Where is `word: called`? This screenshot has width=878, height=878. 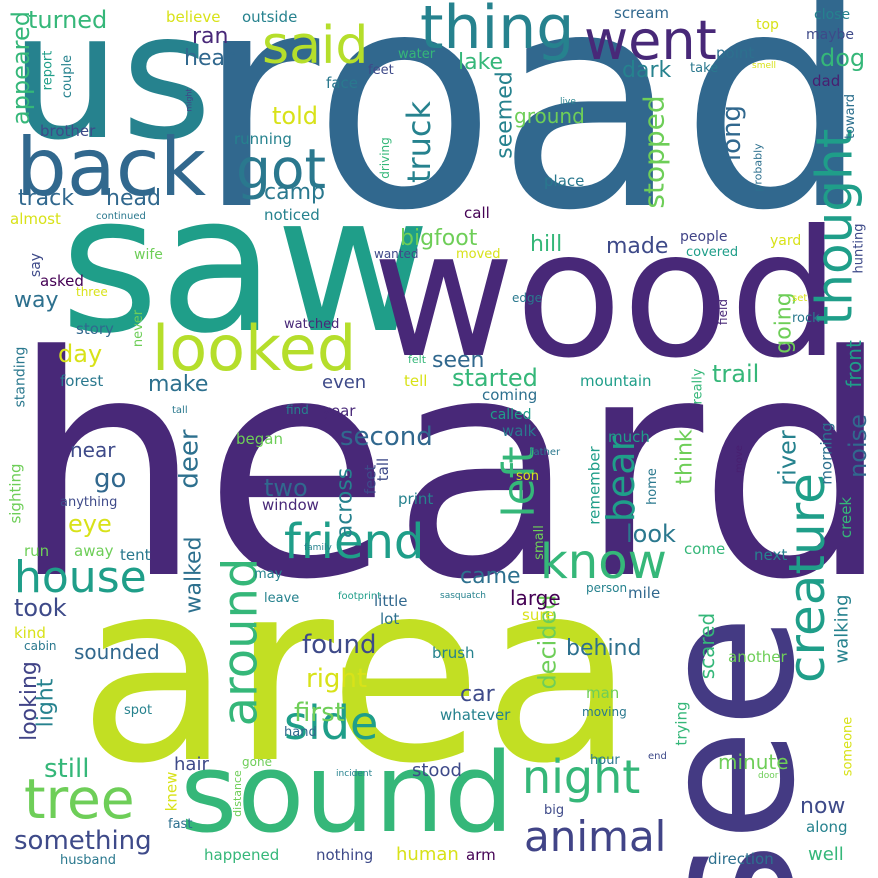 word: called is located at coordinates (511, 415).